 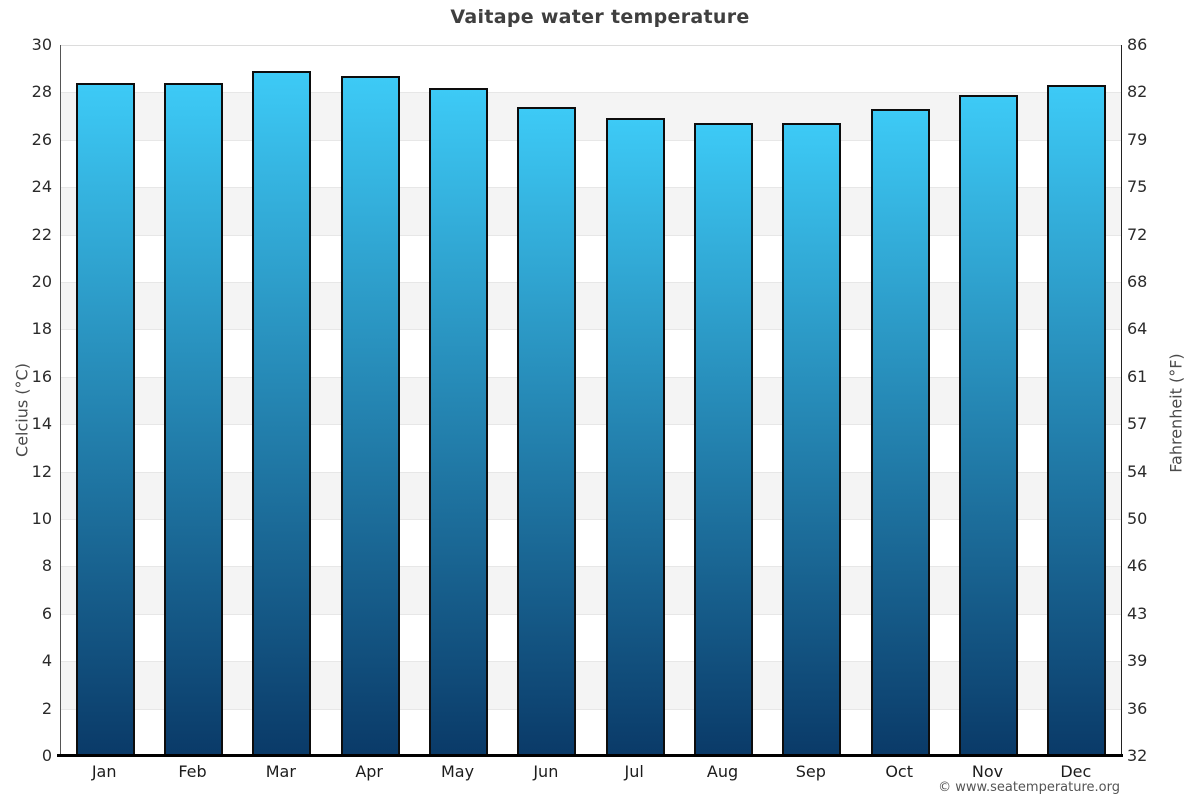 I want to click on celsius-tick-label: 6, so click(x=46, y=613).